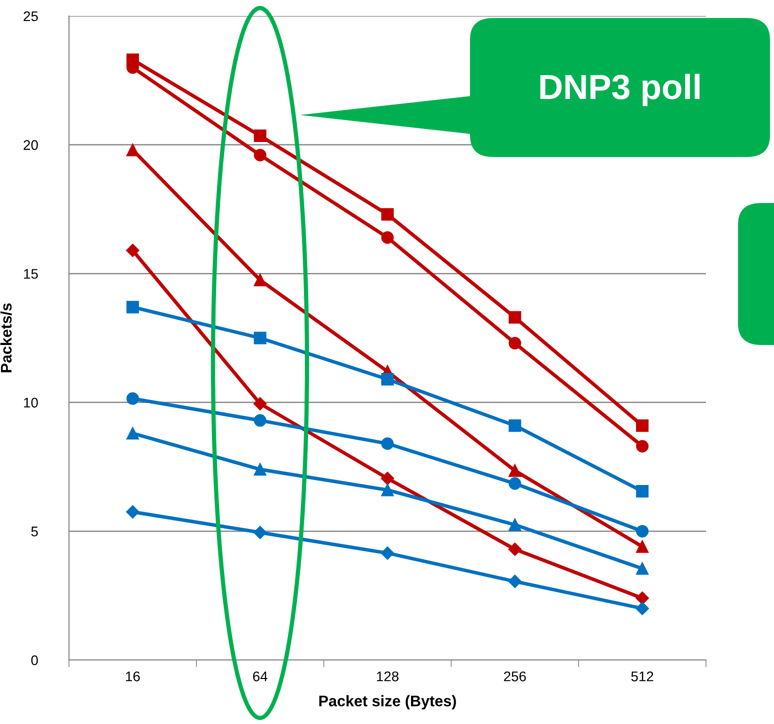  What do you see at coordinates (31, 274) in the screenshot?
I see `y-tick-label: 15` at bounding box center [31, 274].